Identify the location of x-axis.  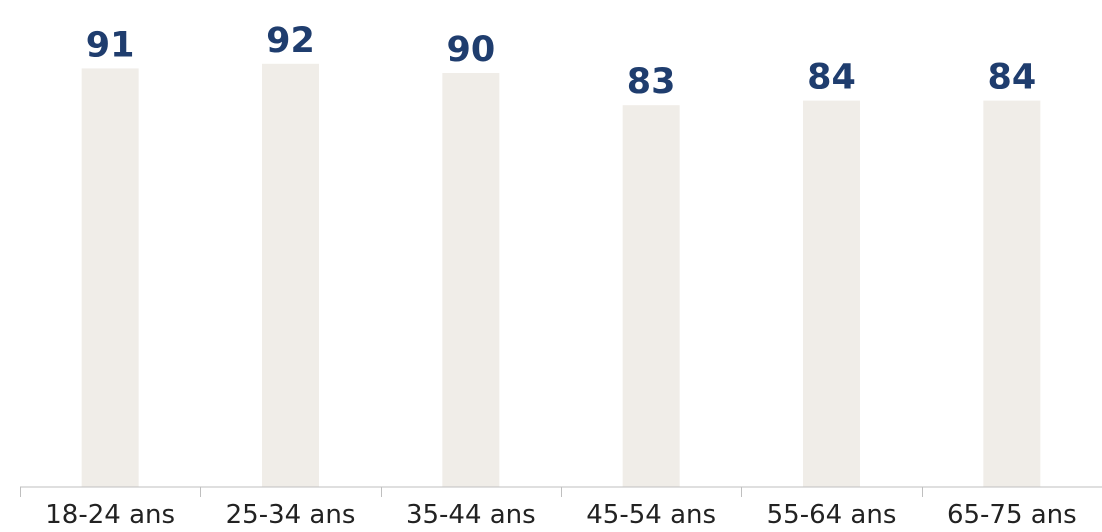
(561, 491).